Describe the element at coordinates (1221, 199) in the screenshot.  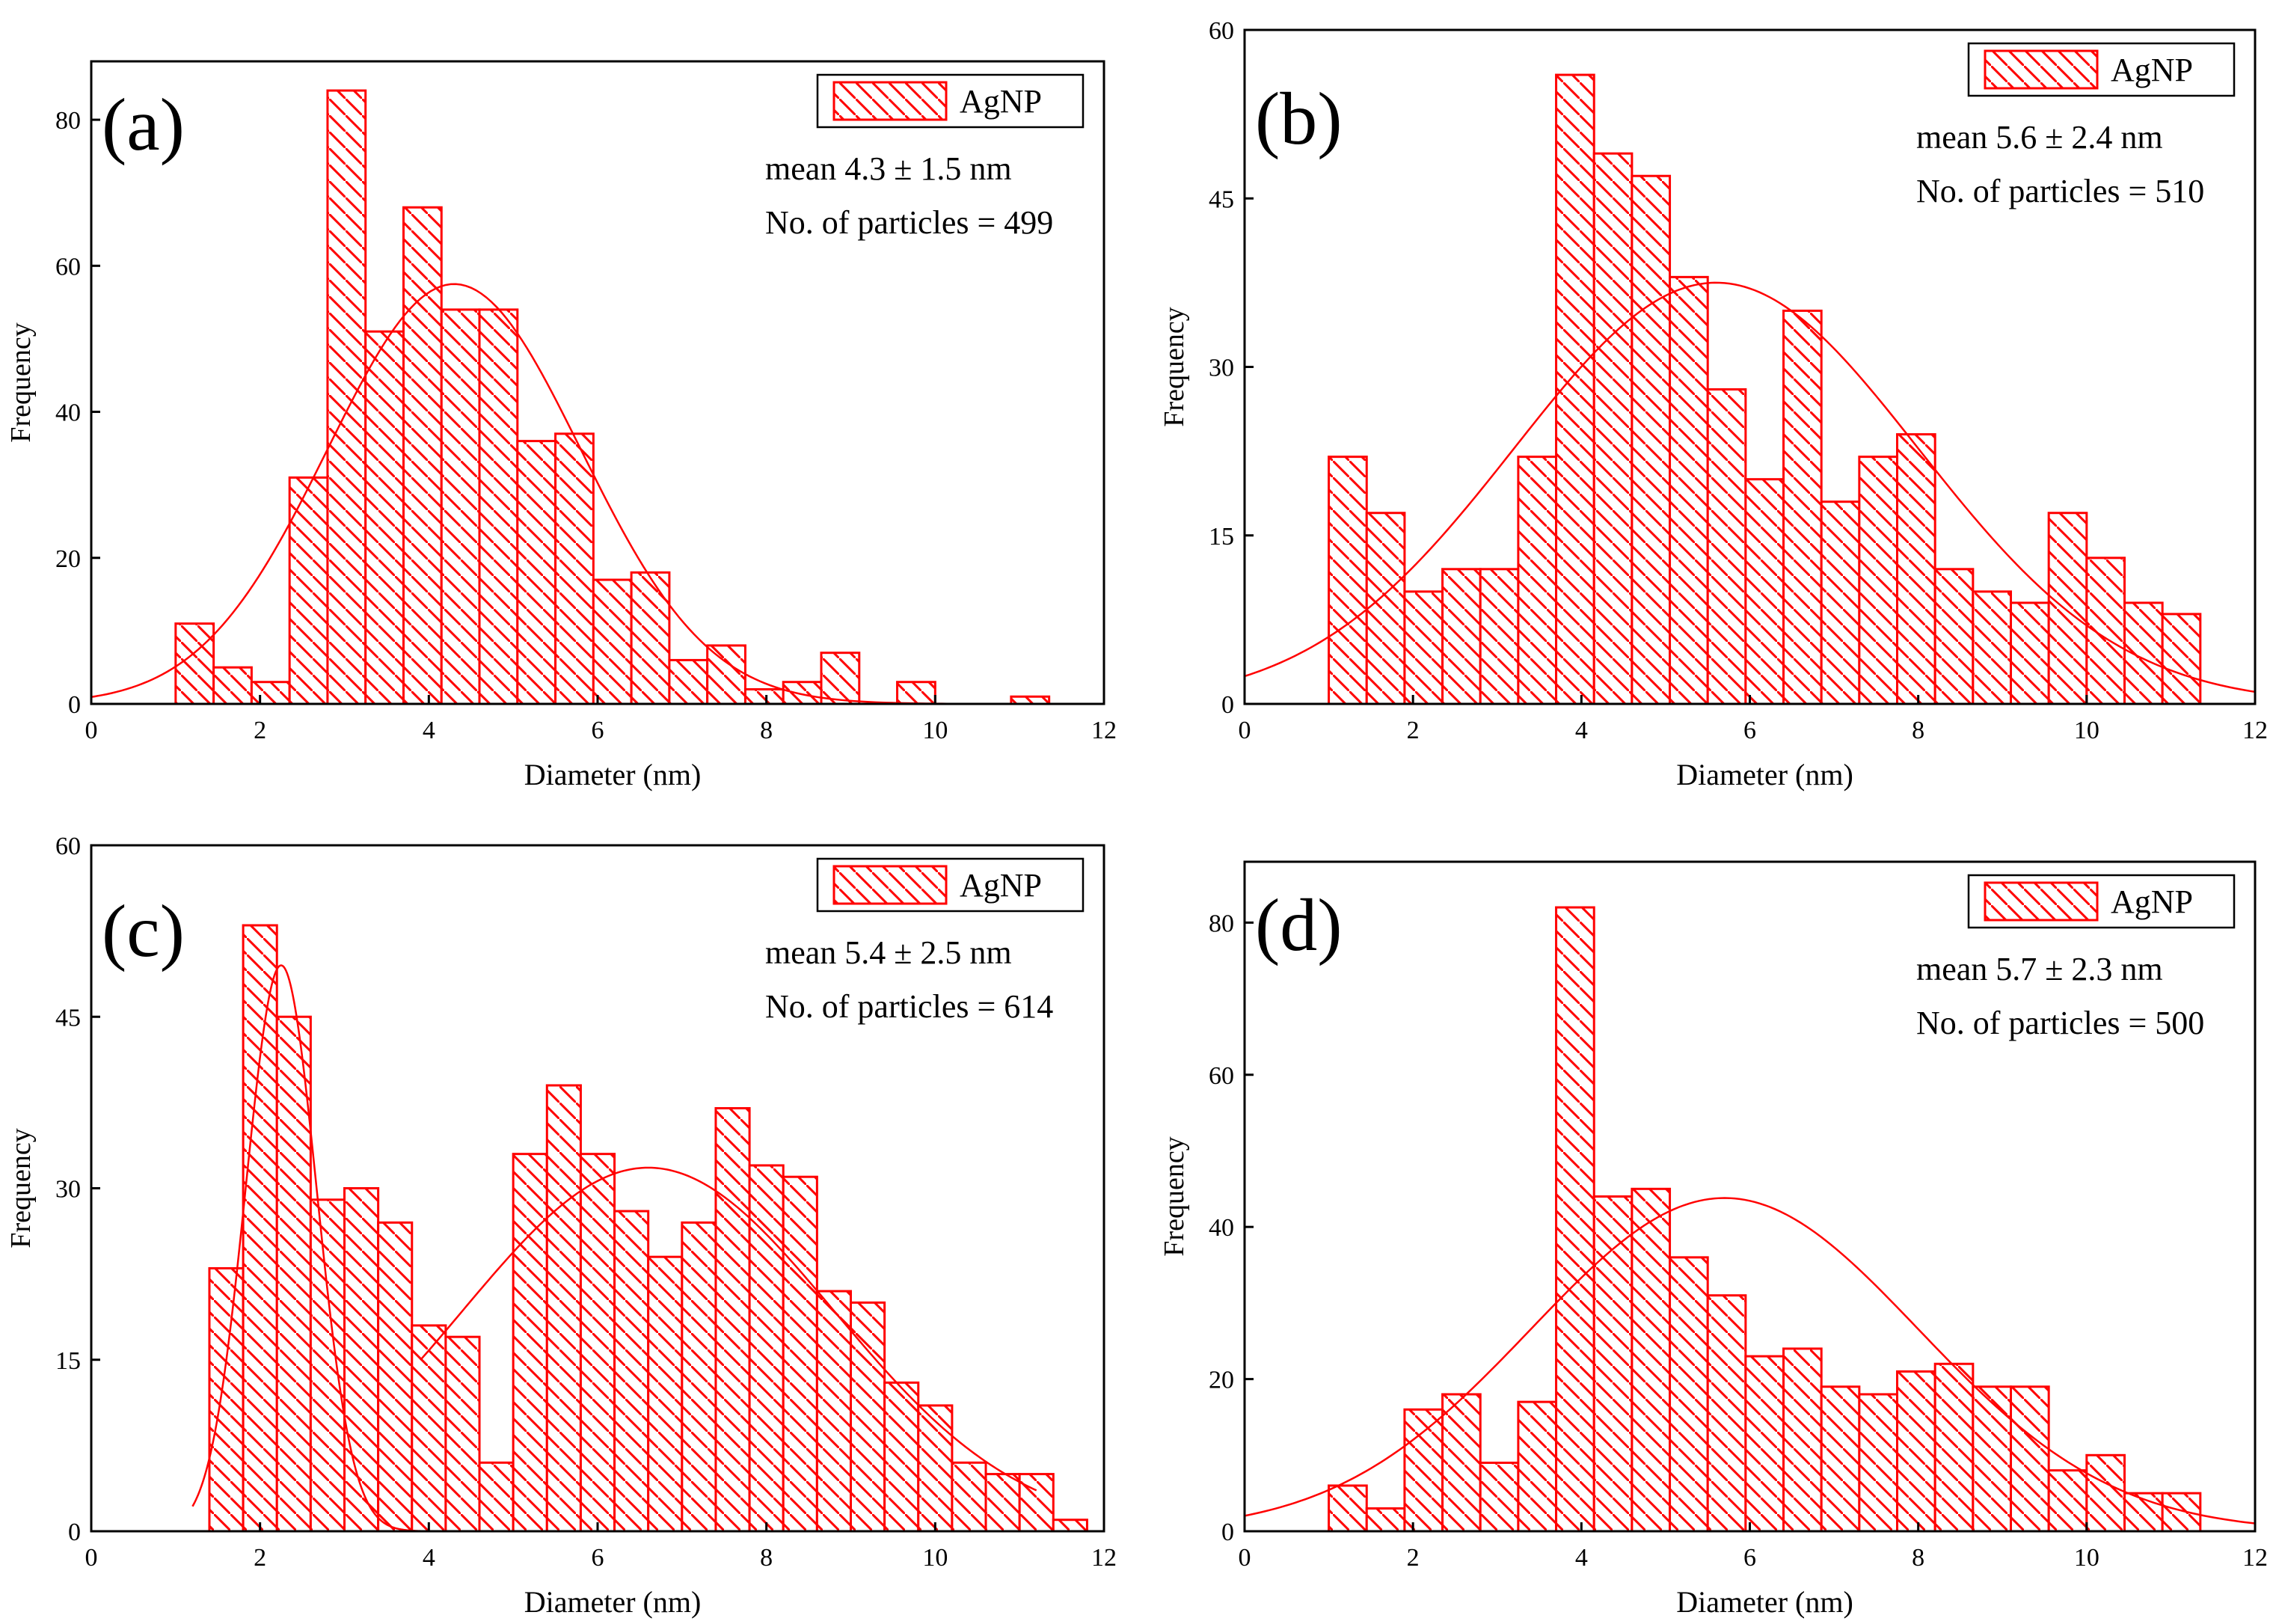
I see `y-tick-label: 45` at that location.